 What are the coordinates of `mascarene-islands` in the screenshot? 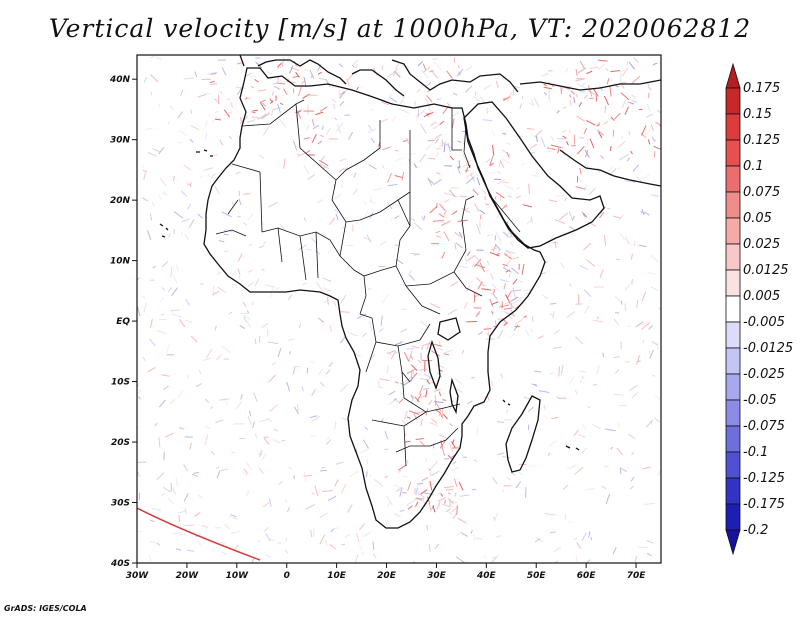 It's located at (572, 448).